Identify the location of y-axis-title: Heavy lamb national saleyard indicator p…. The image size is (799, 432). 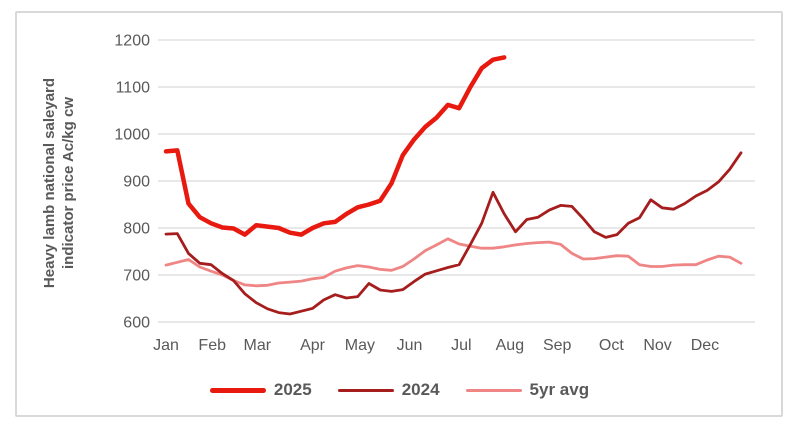
(60, 183).